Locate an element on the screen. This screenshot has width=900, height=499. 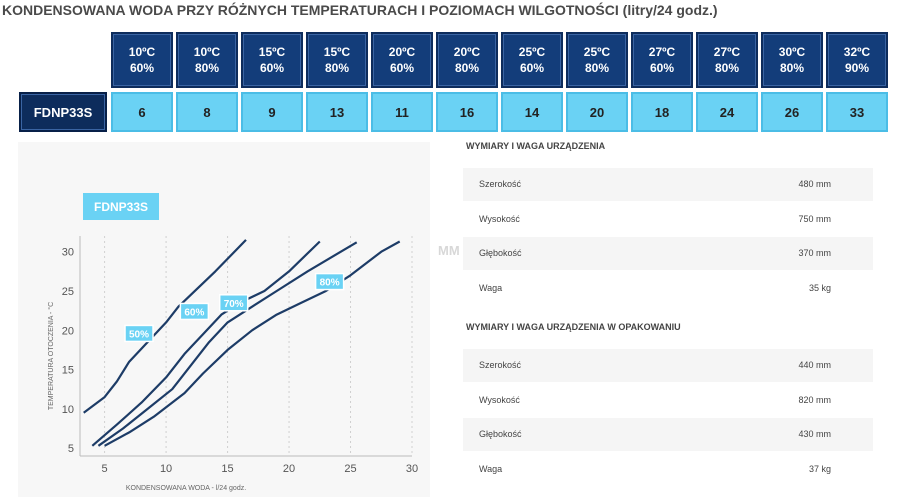
table-header-cell: 15ºC 60% is located at coordinates (272, 60).